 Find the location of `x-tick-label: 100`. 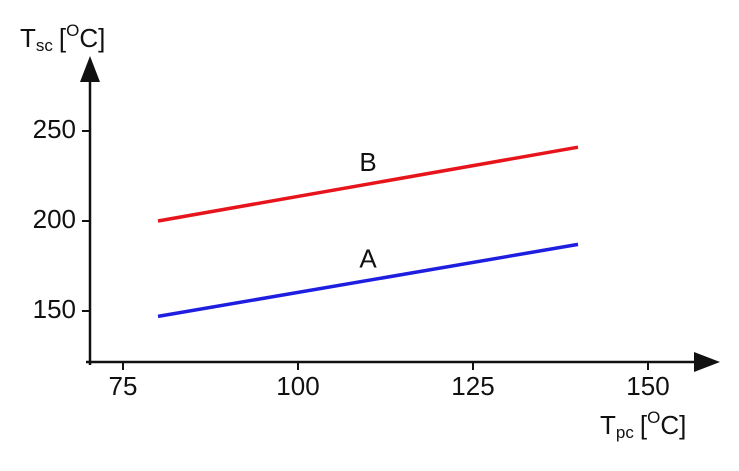

x-tick-label: 100 is located at coordinates (297, 386).